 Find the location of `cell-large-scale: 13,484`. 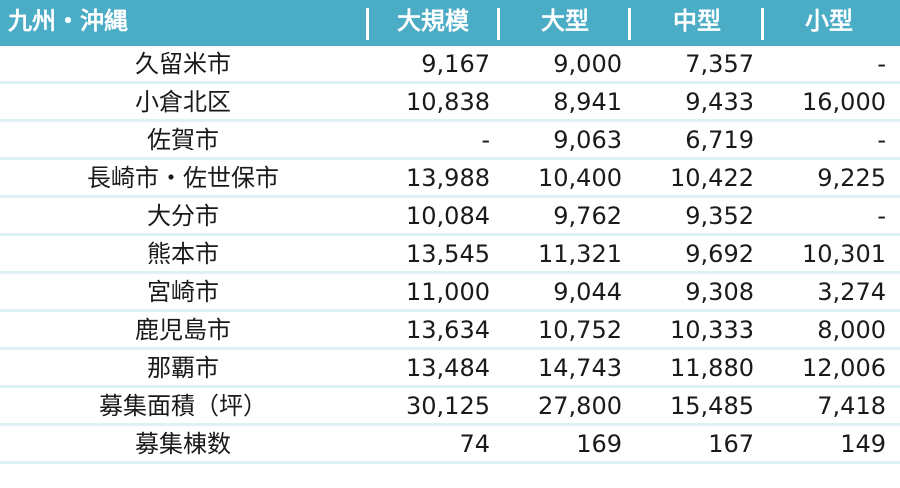

cell-large-scale: 13,484 is located at coordinates (448, 368).